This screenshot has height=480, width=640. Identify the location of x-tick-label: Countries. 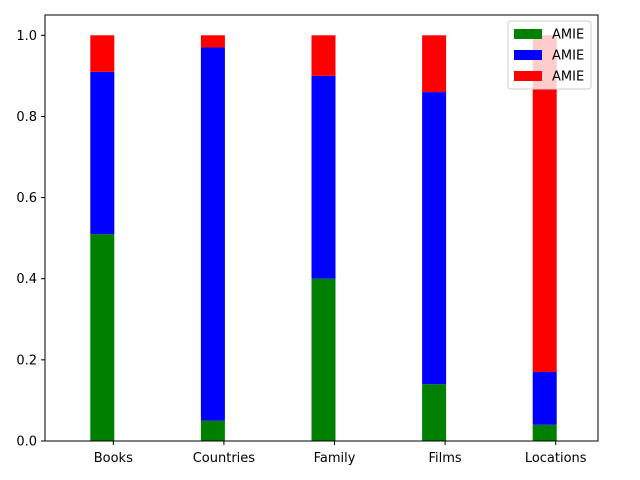
(224, 458).